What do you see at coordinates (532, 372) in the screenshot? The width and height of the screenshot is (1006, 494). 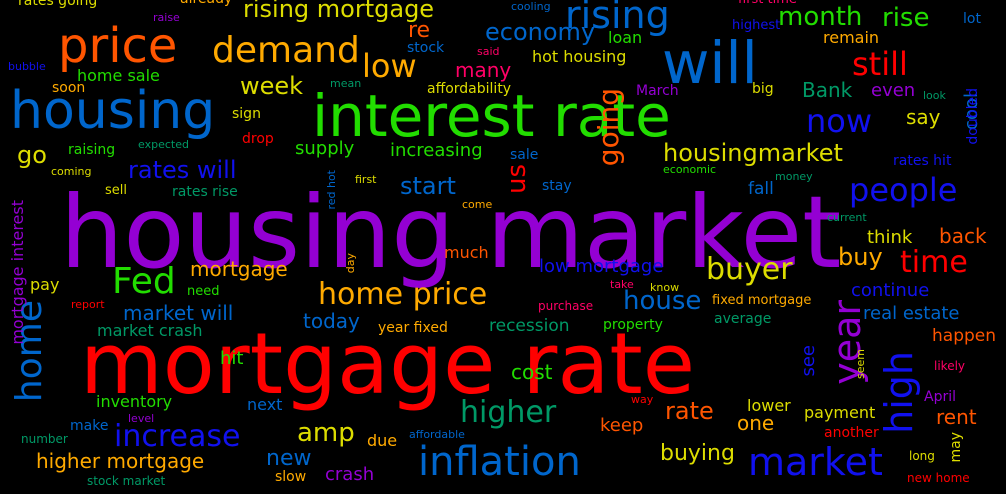 I see `word-cloud-word: cost` at bounding box center [532, 372].